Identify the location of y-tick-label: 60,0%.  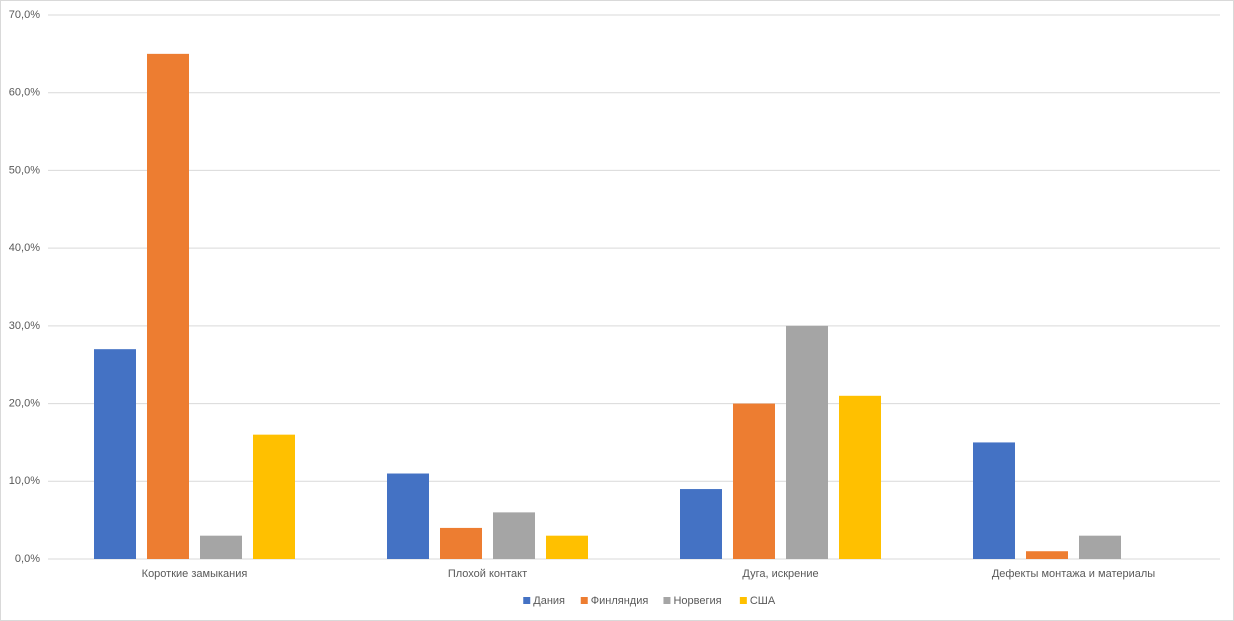
(24, 93).